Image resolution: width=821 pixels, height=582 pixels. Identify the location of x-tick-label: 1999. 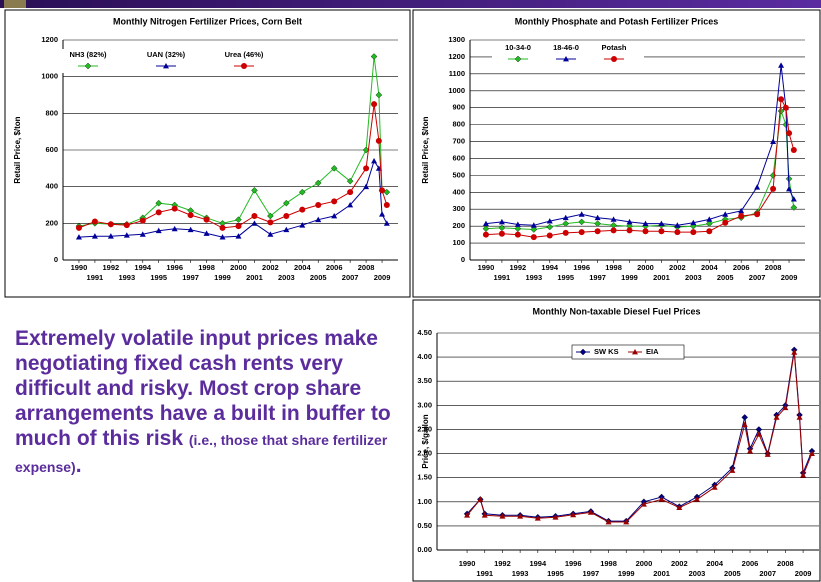
(222, 277).